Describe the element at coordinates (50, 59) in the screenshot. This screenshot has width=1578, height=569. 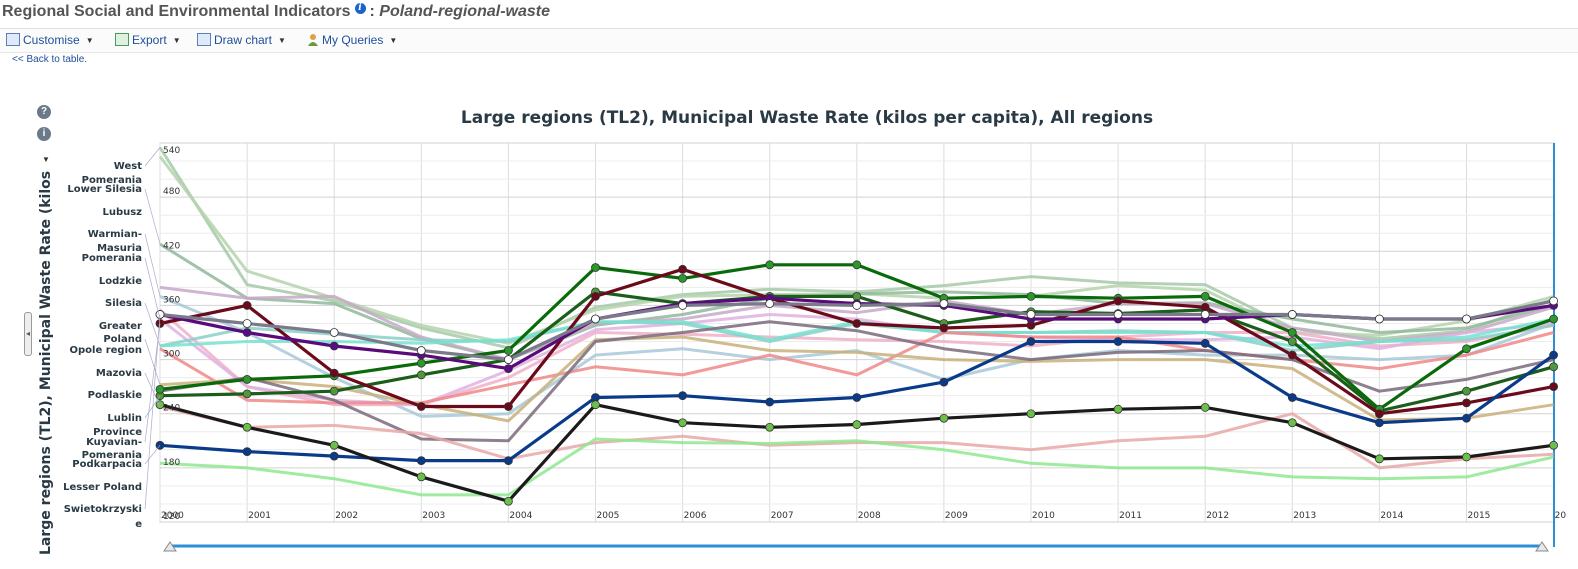
I see `back-to-table-link: << Back to table.` at that location.